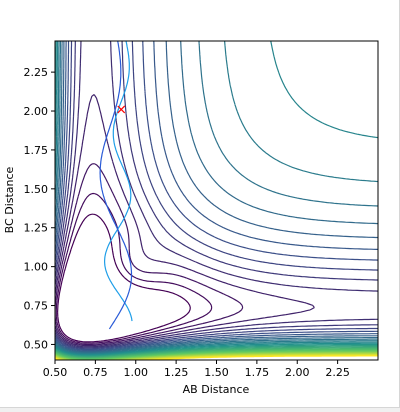 This screenshot has height=412, width=400. What do you see at coordinates (55, 372) in the screenshot?
I see `x-tick-label: 0.50` at bounding box center [55, 372].